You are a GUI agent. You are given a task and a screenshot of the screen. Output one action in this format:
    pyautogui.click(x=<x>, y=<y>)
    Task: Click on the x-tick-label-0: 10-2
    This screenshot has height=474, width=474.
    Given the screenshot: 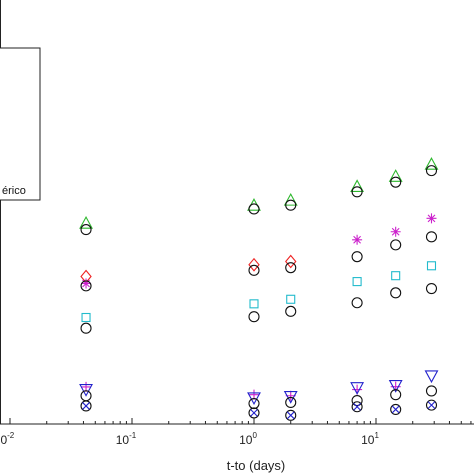 What is the action you would take?
    pyautogui.click(x=7, y=439)
    